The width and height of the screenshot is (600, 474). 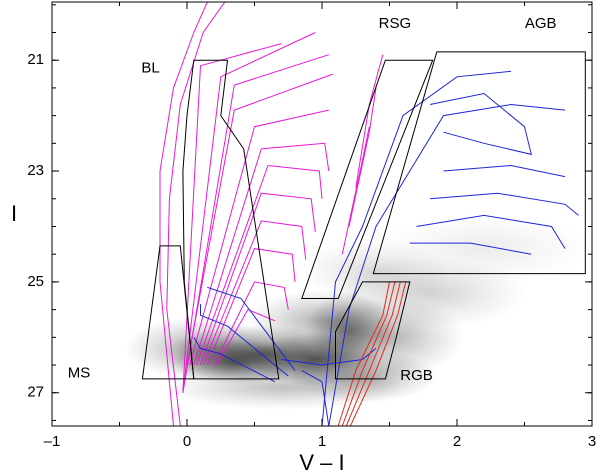 What do you see at coordinates (457, 441) in the screenshot?
I see `x-tick-label: 2` at bounding box center [457, 441].